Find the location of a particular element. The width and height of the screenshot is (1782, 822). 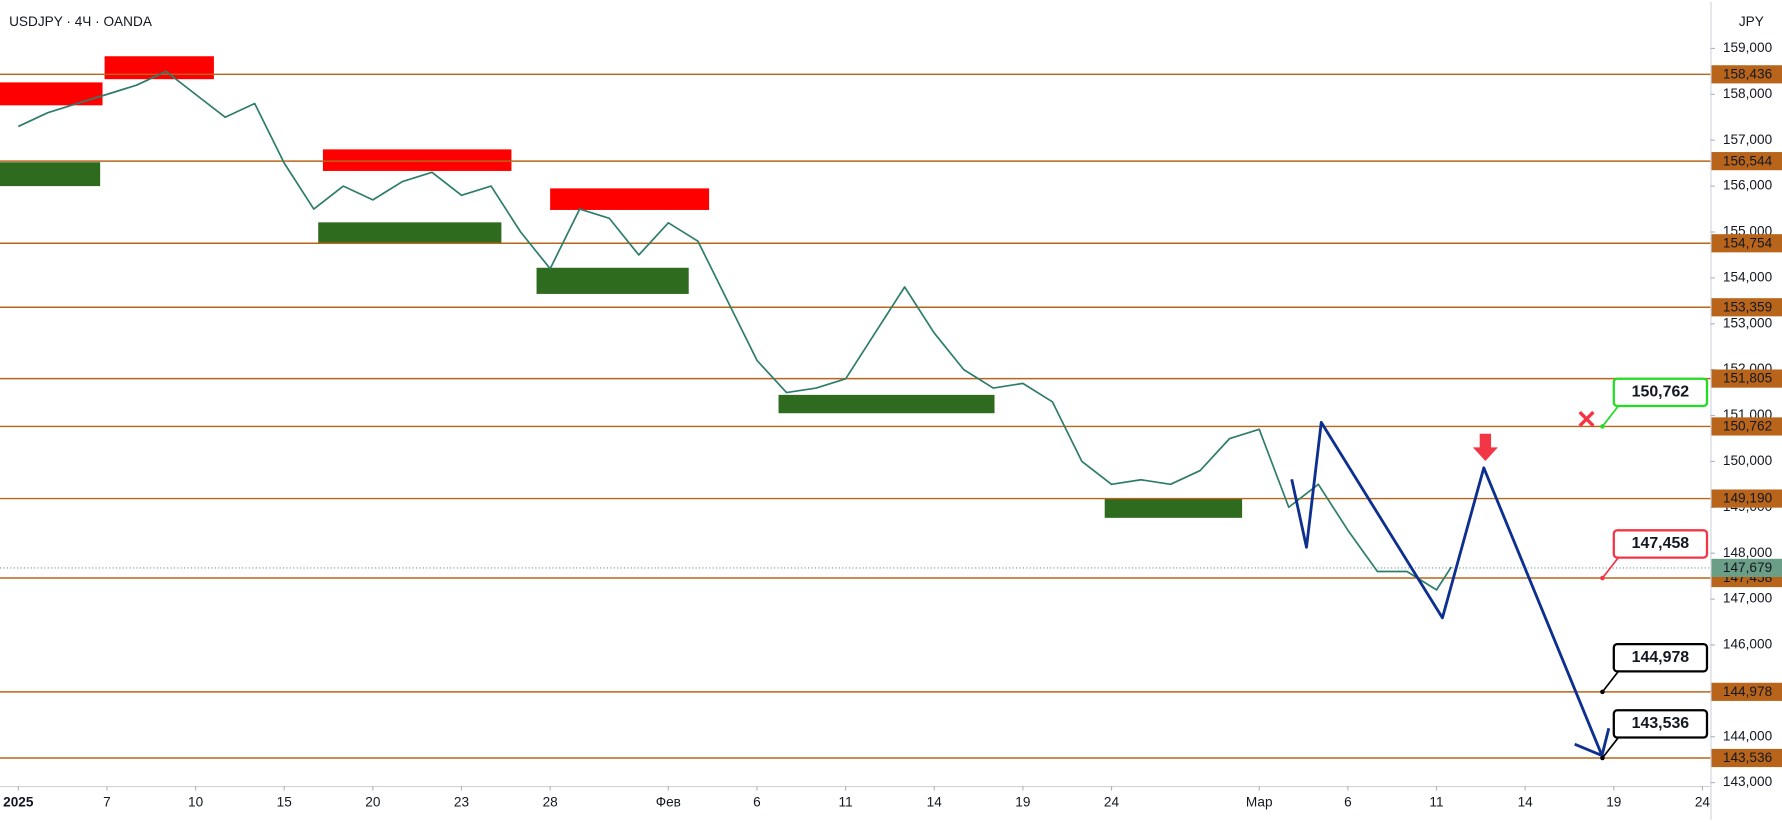

callout-label: 147,458 is located at coordinates (1661, 543).